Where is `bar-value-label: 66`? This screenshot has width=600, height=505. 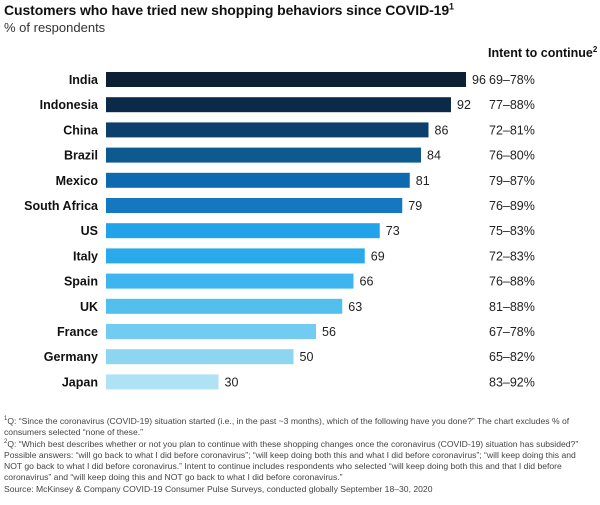 bar-value-label: 66 is located at coordinates (367, 282).